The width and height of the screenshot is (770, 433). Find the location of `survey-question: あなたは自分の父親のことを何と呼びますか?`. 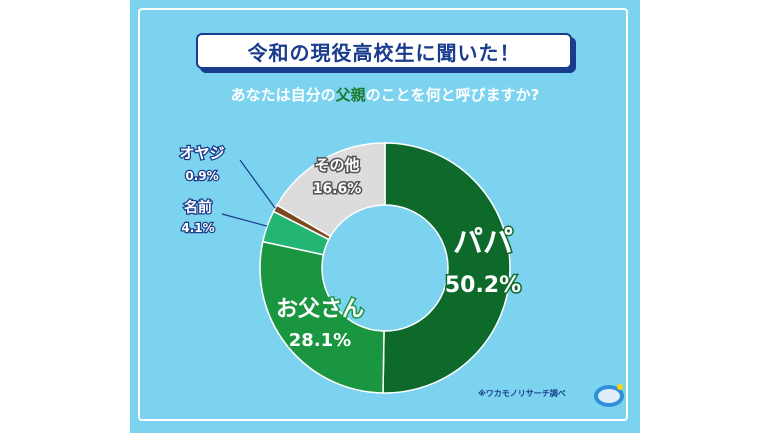

survey-question: あなたは自分の父親のことを何と呼びますか? is located at coordinates (385, 94).